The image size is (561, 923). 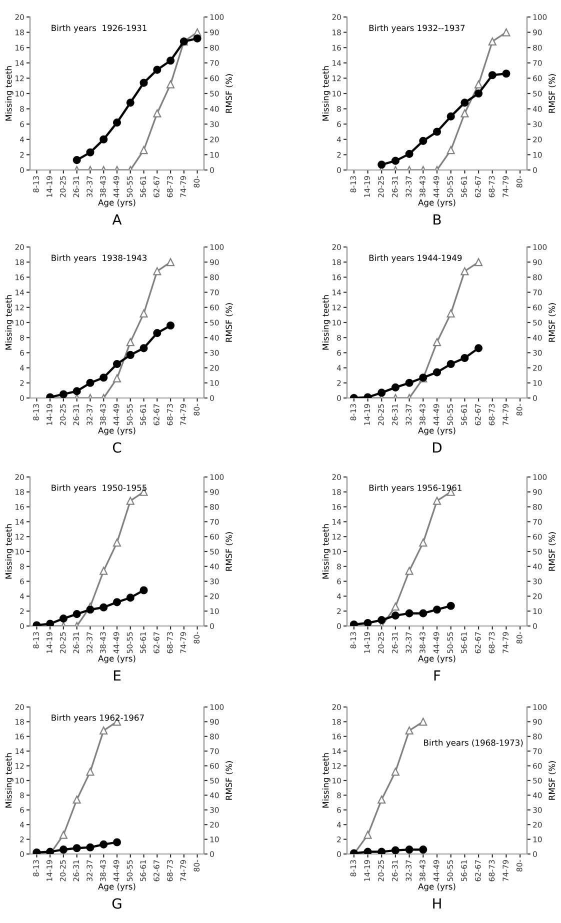 What do you see at coordinates (117, 675) in the screenshot?
I see `text: E` at bounding box center [117, 675].